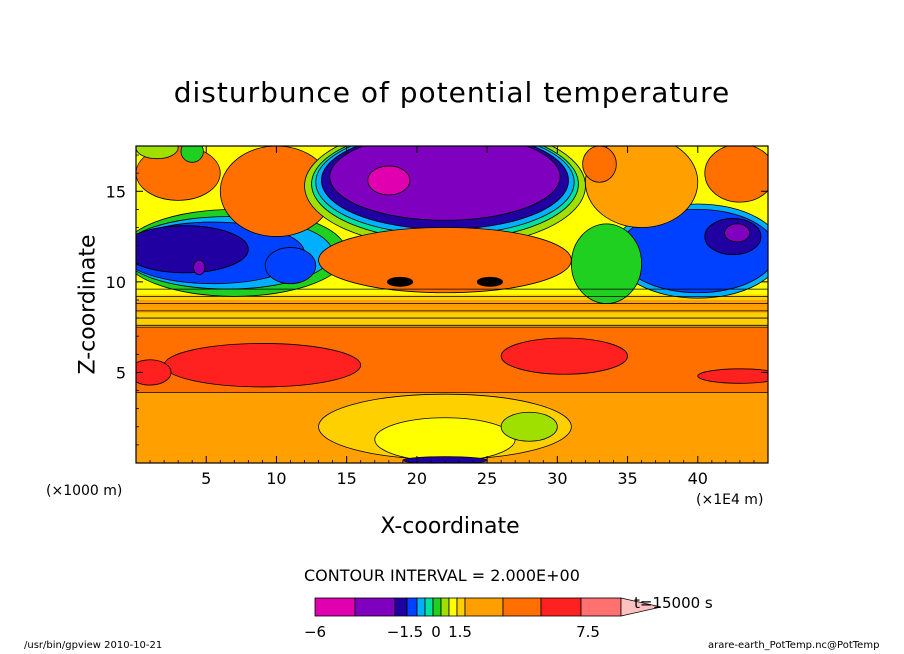 This screenshot has width=904, height=654. Describe the element at coordinates (487, 478) in the screenshot. I see `x-tick-label: 25` at that location.